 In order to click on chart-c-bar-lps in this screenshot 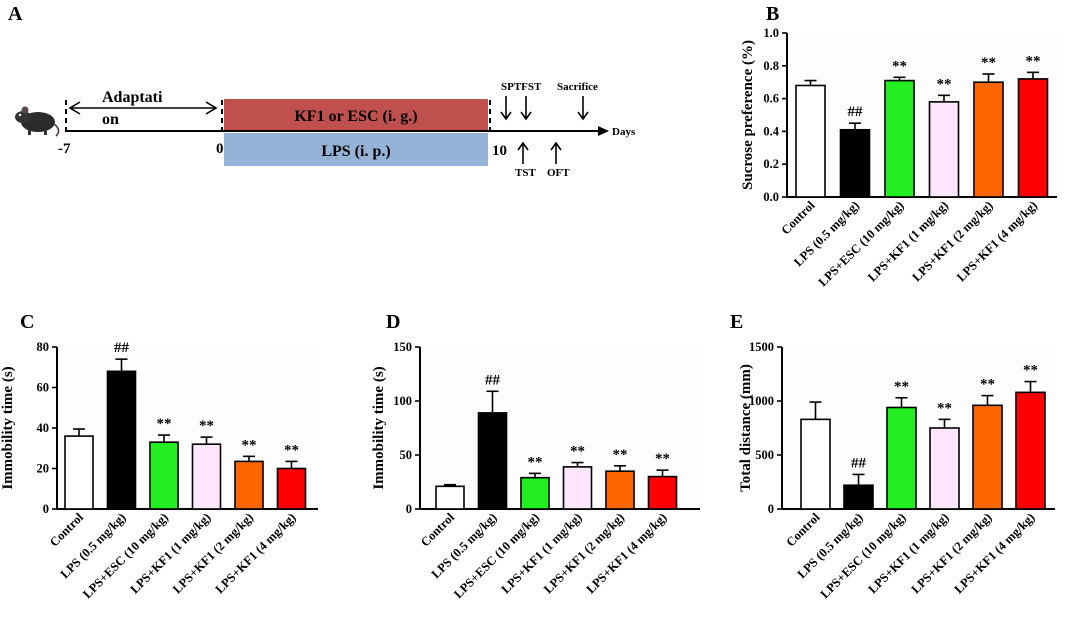, I will do `click(121, 440)`.